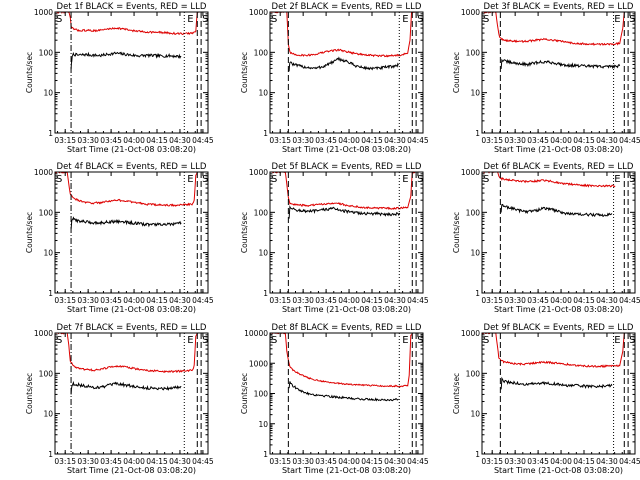 The width and height of the screenshot is (640, 480). Describe the element at coordinates (420, 19) in the screenshot. I see `corner-label-right: S` at that location.